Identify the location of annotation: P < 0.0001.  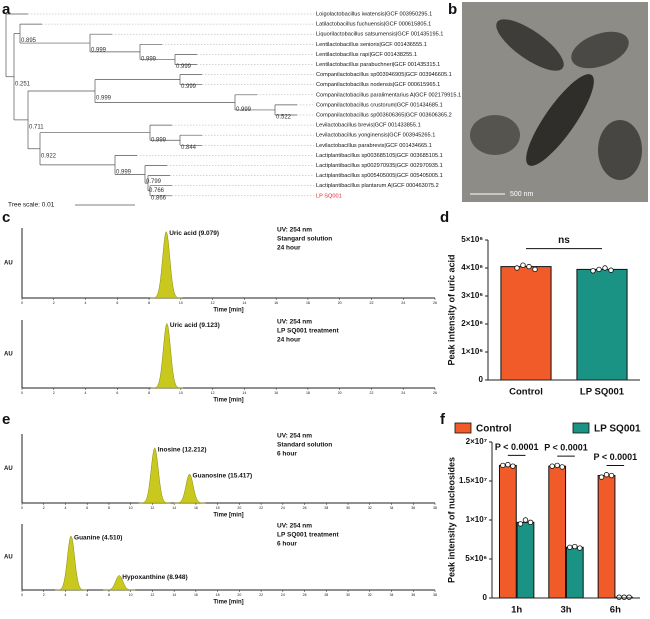
(566, 448).